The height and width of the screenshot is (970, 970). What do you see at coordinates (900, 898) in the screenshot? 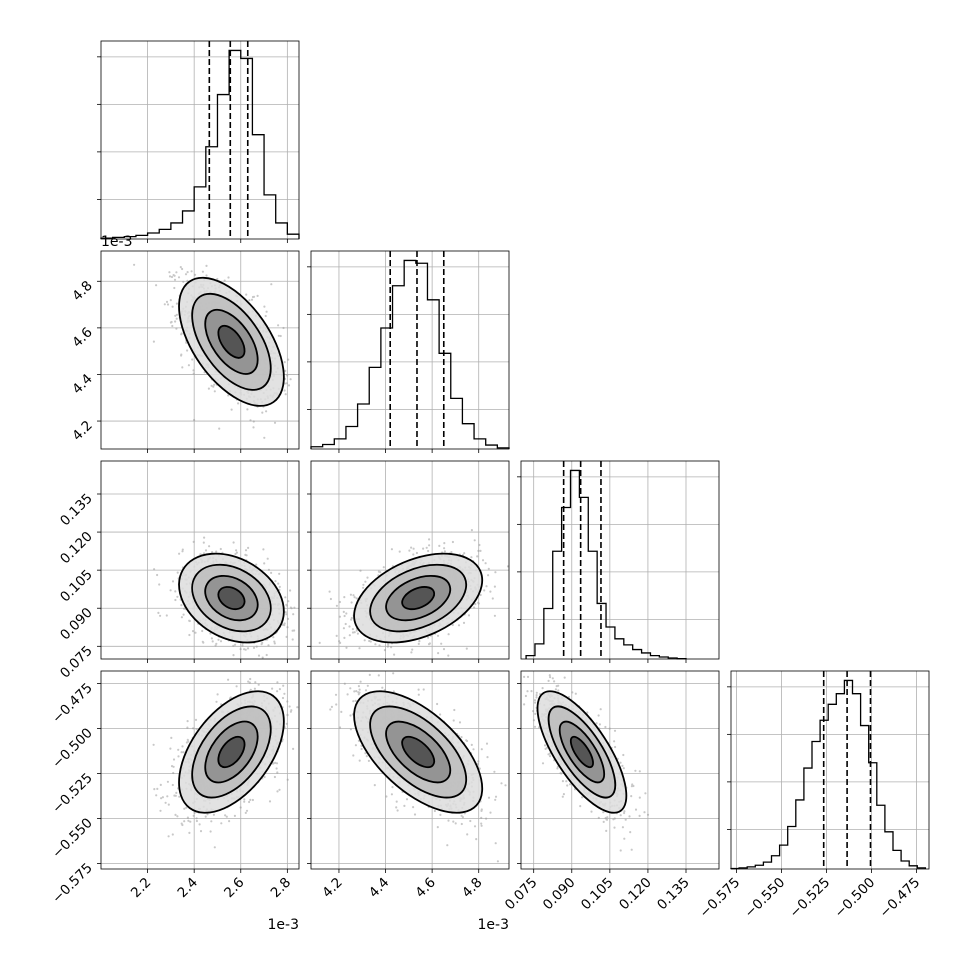
I see `x-tick-label: −0.475` at bounding box center [900, 898].